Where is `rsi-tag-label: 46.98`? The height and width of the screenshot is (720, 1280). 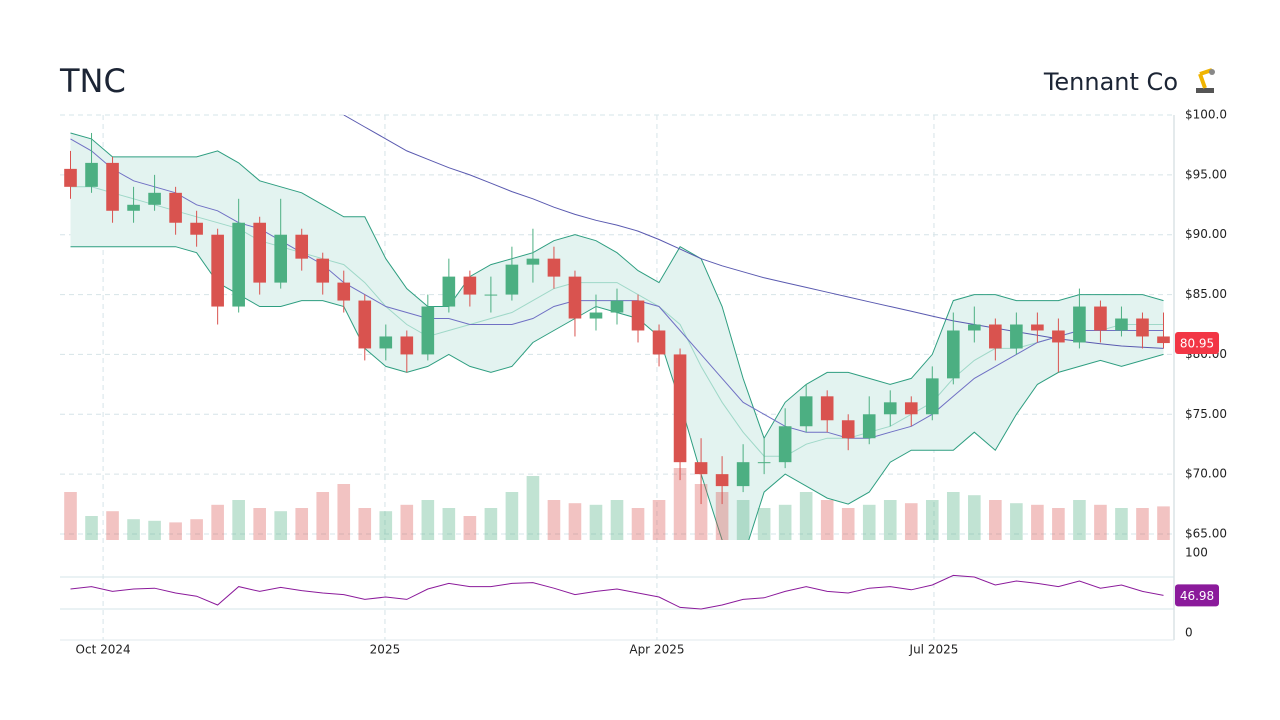 rsi-tag-label: 46.98 is located at coordinates (1197, 596).